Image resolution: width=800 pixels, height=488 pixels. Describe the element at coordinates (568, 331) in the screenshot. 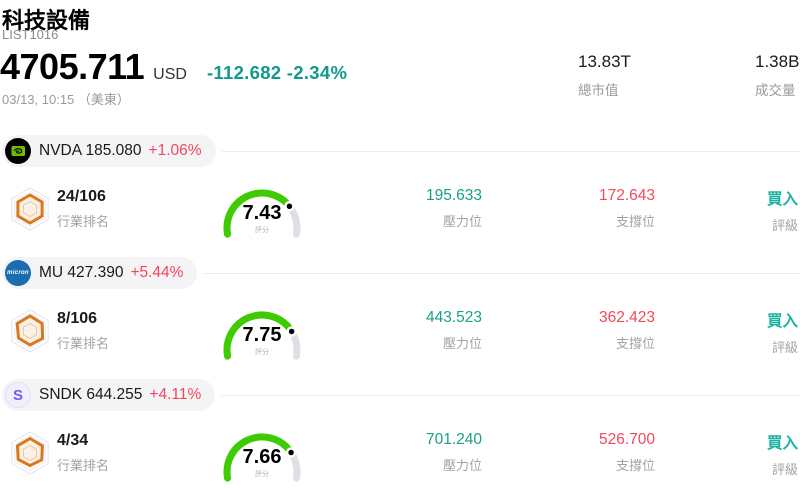

I see `support-col: 362.423 支撐位` at that location.